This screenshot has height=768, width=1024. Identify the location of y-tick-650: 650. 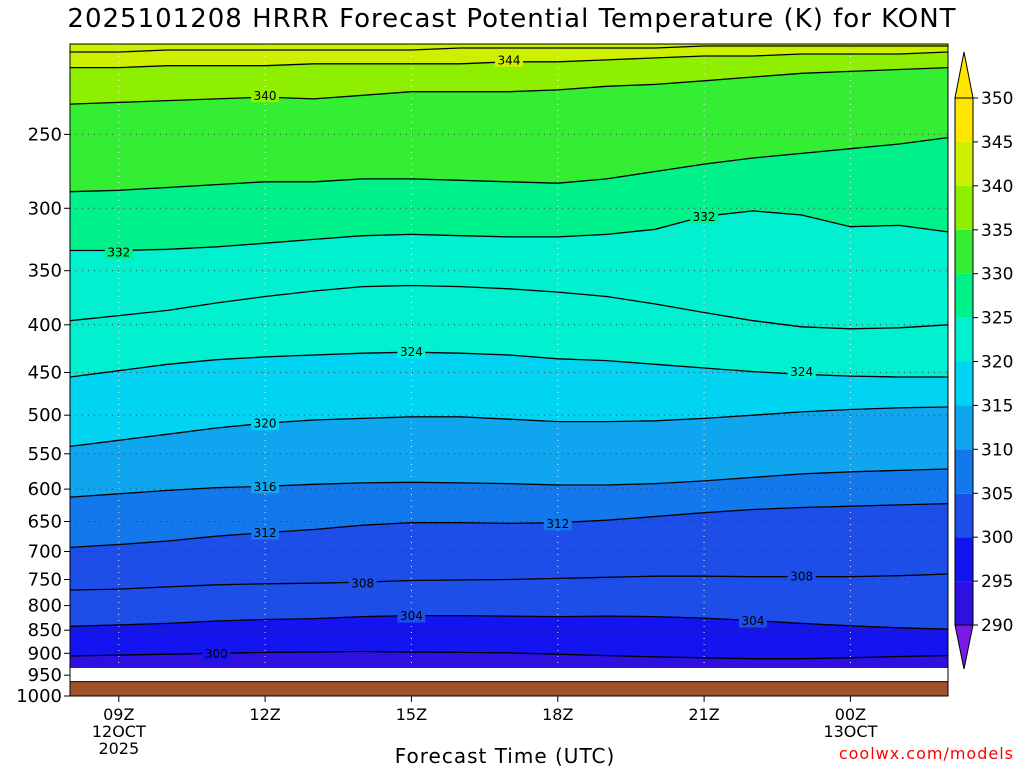
(49, 522).